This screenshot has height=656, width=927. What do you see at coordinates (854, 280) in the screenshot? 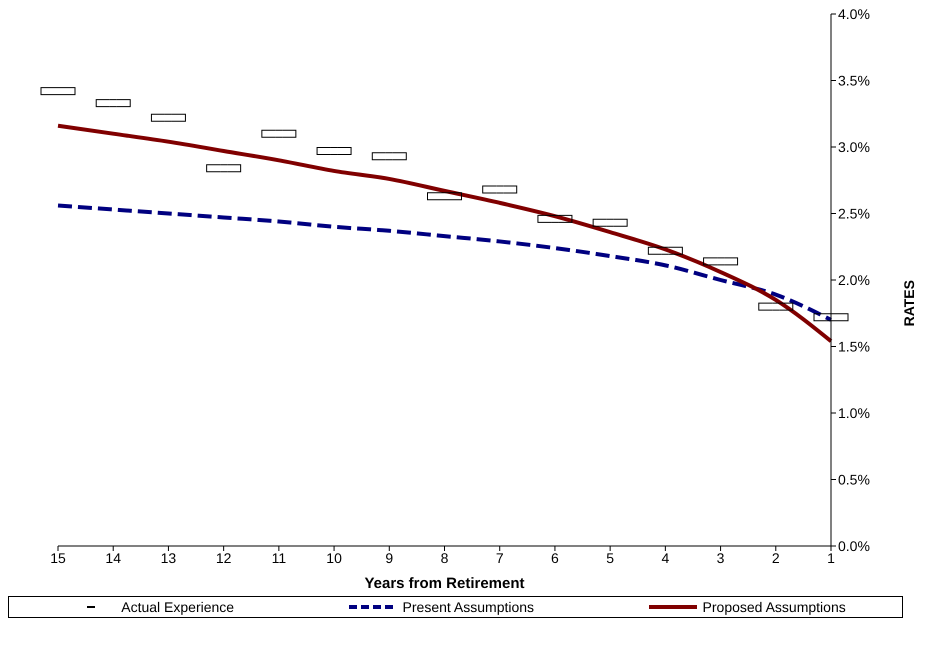
I see `y-tick-label: 2.0%` at bounding box center [854, 280].